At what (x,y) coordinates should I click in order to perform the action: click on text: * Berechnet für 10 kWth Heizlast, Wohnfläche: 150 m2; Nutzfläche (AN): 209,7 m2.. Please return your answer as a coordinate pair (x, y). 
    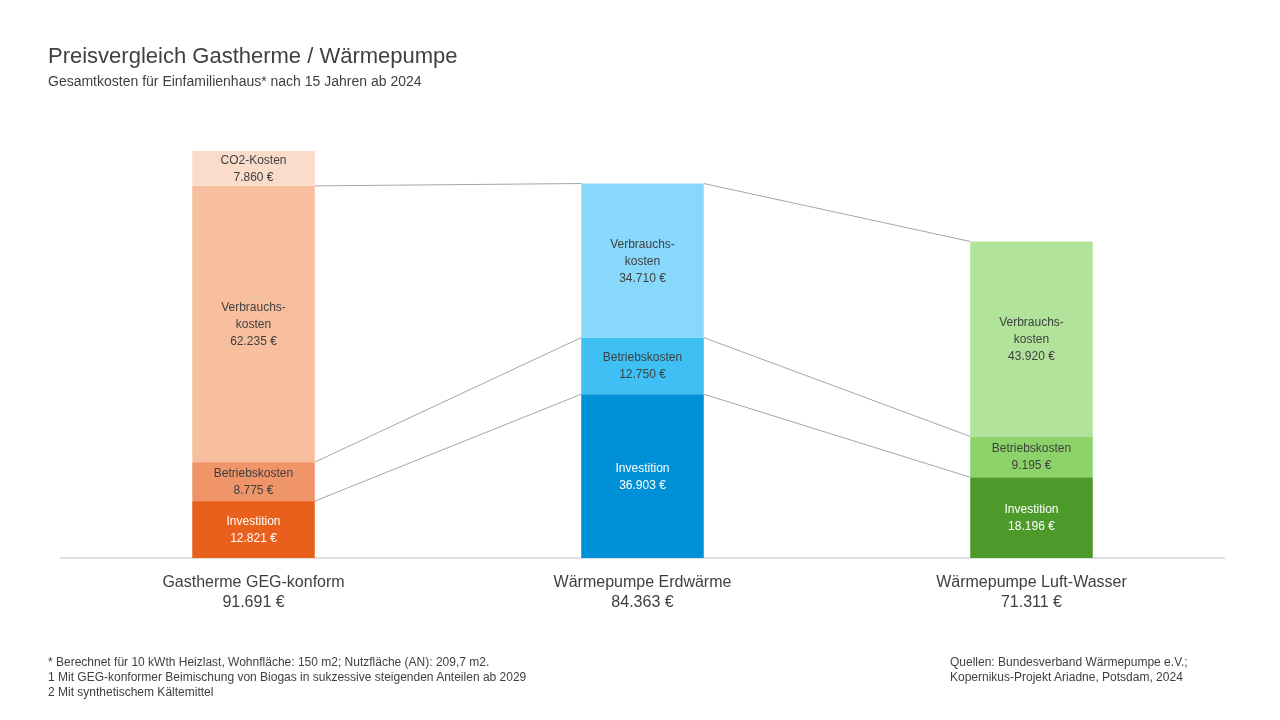
    Looking at the image, I should click on (269, 662).